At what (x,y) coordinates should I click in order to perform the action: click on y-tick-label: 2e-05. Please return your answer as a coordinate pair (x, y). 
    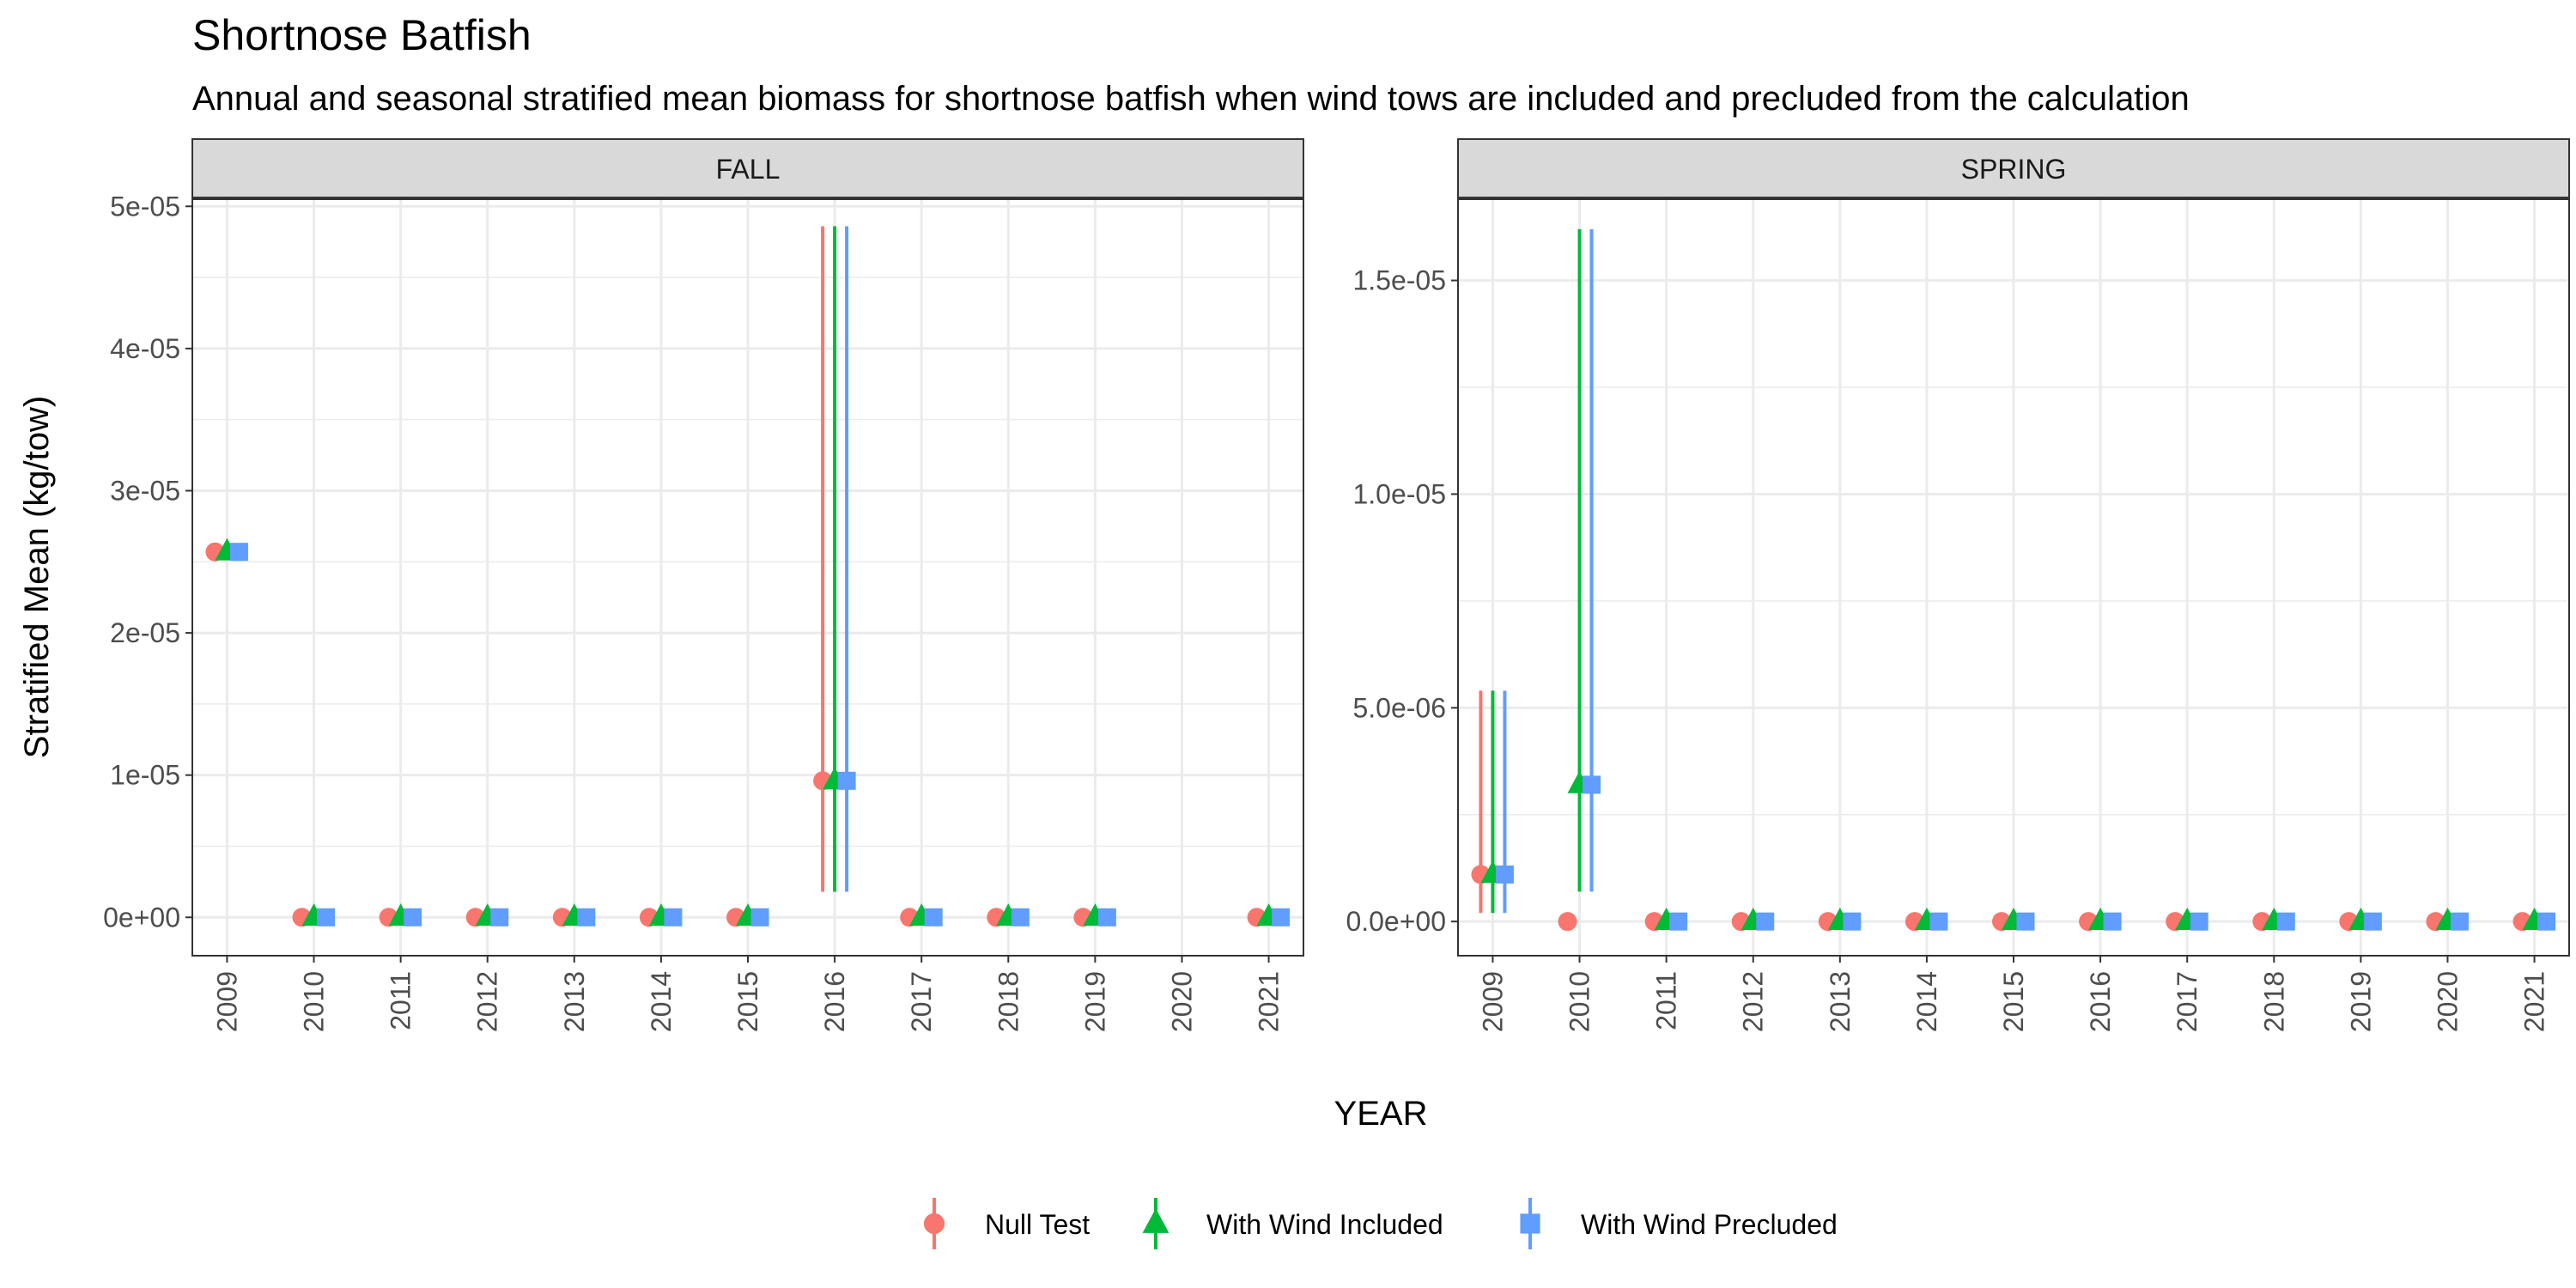
    Looking at the image, I should click on (145, 632).